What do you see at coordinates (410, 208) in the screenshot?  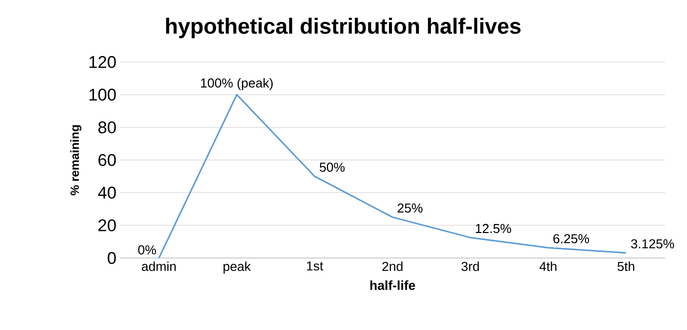 I see `data-label: 25%` at bounding box center [410, 208].